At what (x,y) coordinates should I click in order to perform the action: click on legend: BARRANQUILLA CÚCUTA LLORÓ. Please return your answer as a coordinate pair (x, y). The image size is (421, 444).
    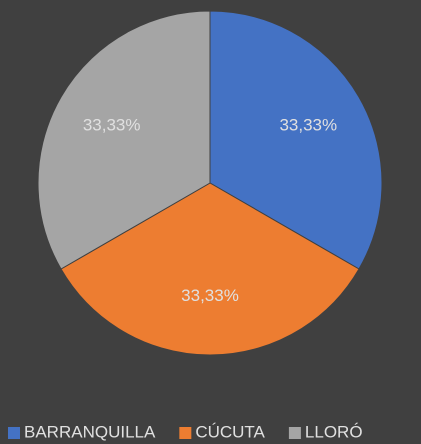
    Looking at the image, I should click on (185, 431).